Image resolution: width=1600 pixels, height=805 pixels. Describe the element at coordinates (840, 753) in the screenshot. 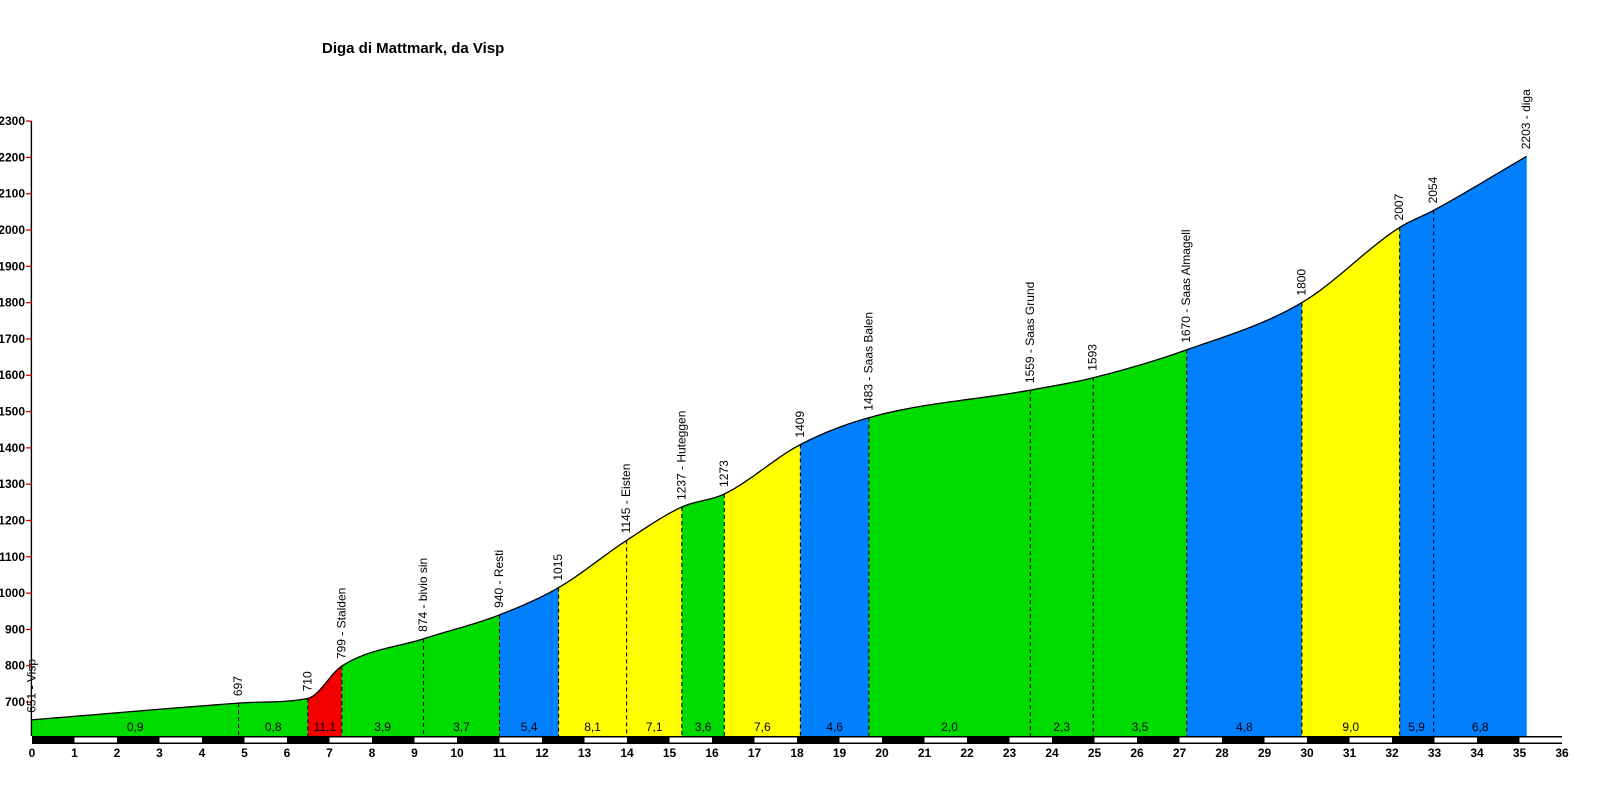

I see `x-tick-label: 19` at that location.